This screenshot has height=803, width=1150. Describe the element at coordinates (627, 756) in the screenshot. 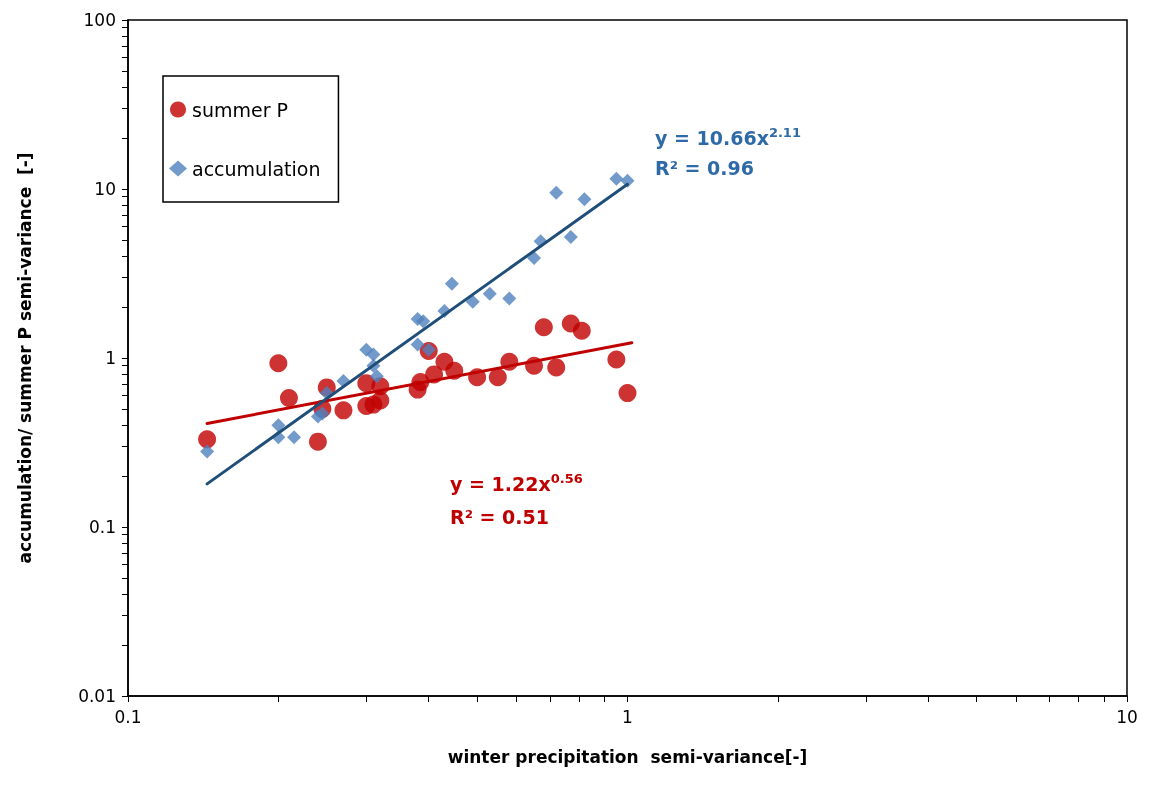

I see `x-axis-title: winter precipitation semi-variance[-]` at that location.